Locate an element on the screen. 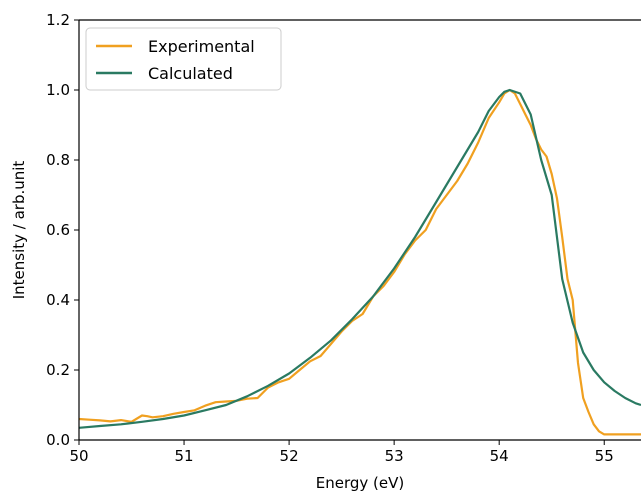 This screenshot has width=641, height=495. y-tick-label: 0.4 is located at coordinates (58, 300).